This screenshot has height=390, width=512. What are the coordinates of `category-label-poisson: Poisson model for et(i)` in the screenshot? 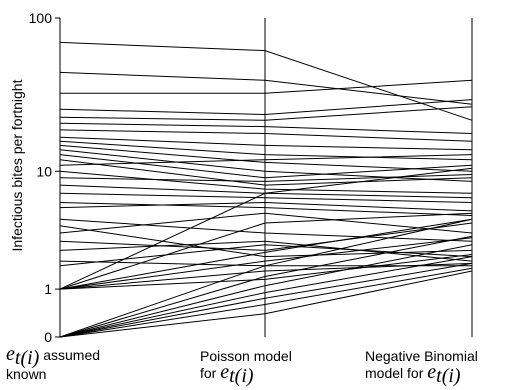 It's located at (246, 367).